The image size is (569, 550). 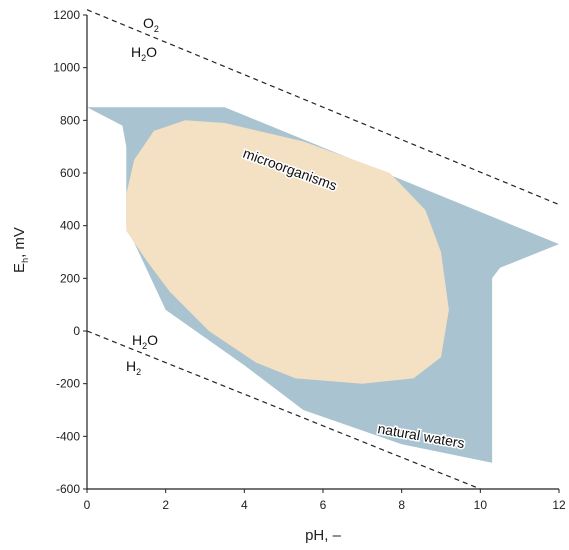 I want to click on h2o-top-label: H2O, so click(x=144, y=53).